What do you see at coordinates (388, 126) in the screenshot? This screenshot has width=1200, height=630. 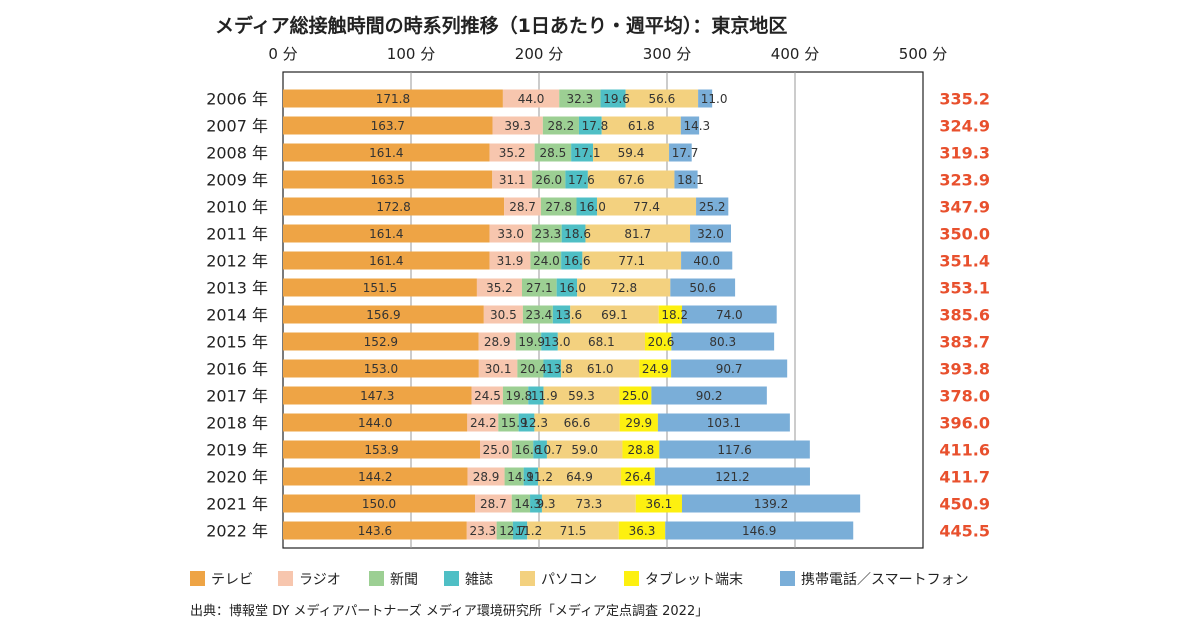 I see `data-label: 163.7` at bounding box center [388, 126].